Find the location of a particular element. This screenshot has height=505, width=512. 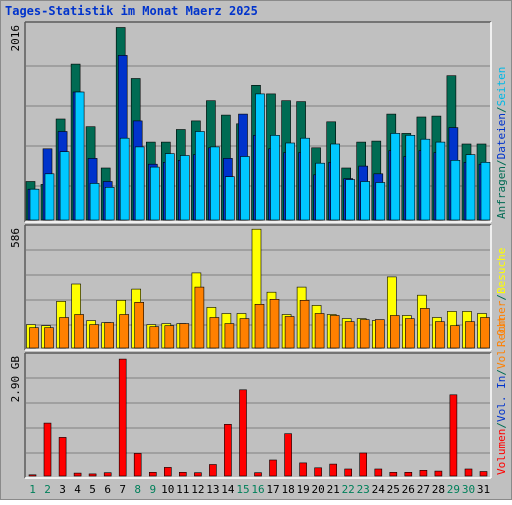

legend-label: Besuche is located at coordinates (501, 271).